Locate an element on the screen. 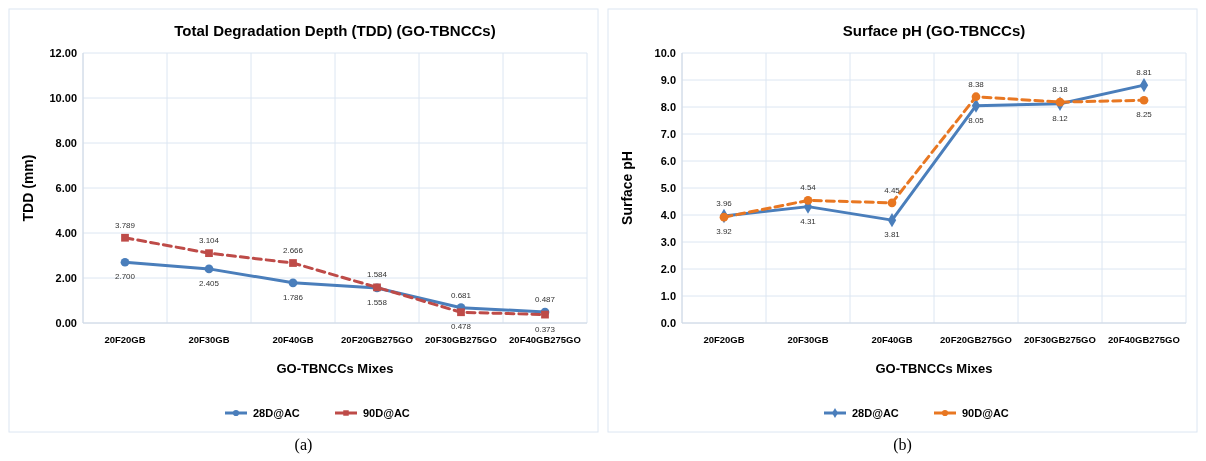  data-label: 1.786 is located at coordinates (293, 297).